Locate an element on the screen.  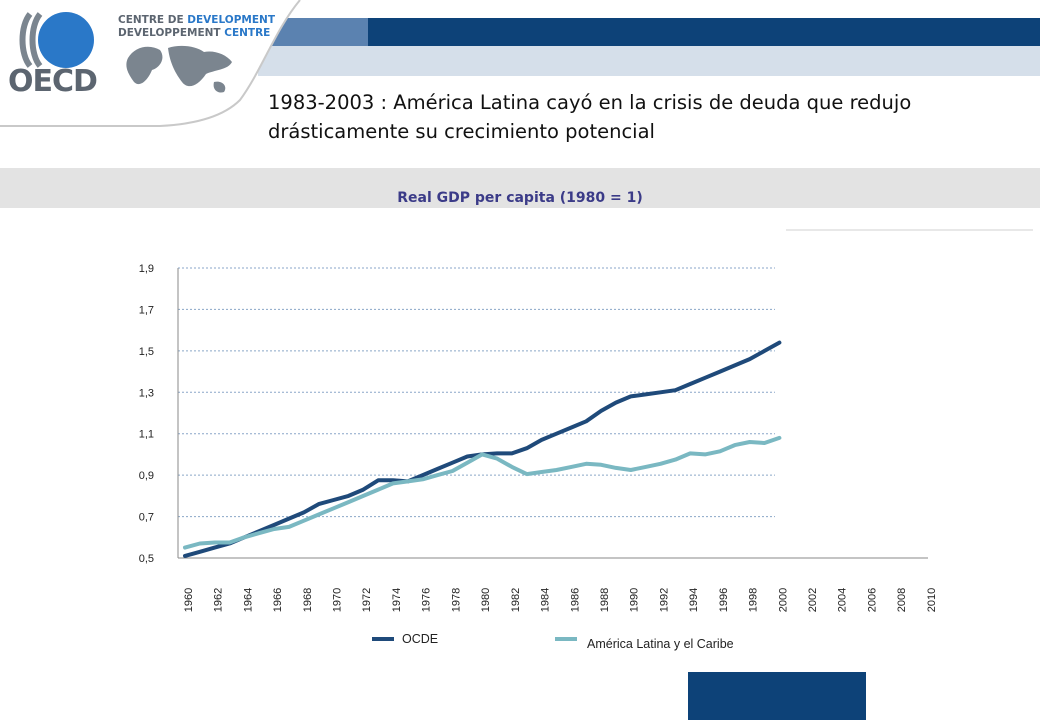
legend-label-latam: América Latina y el Caribe is located at coordinates (660, 644).